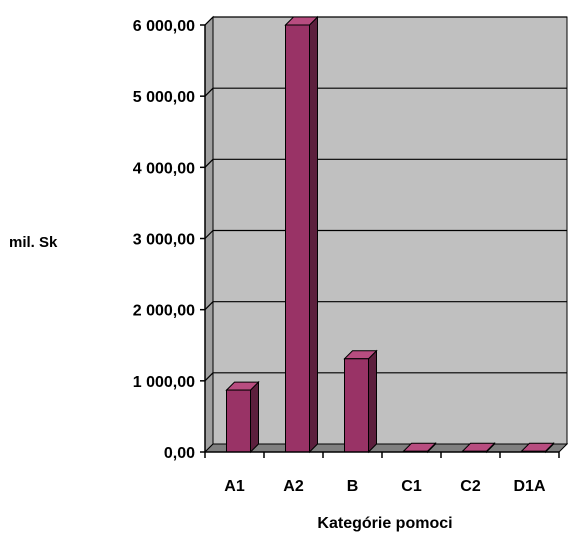 The width and height of the screenshot is (568, 540). Describe the element at coordinates (384, 523) in the screenshot. I see `x-axis-label: Kategórie pomoci` at that location.